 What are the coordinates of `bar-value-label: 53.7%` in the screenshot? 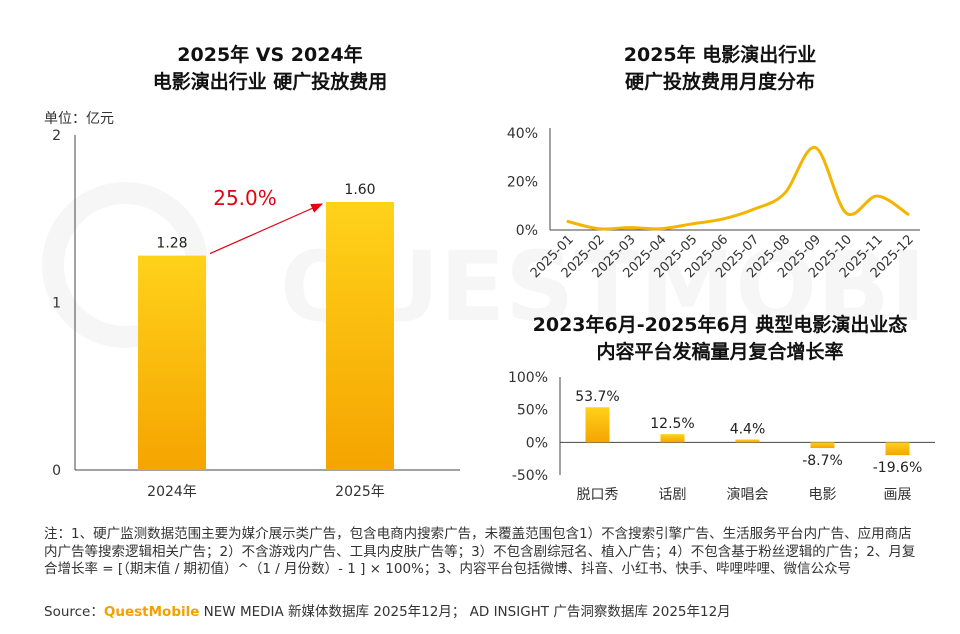 It's located at (597, 397).